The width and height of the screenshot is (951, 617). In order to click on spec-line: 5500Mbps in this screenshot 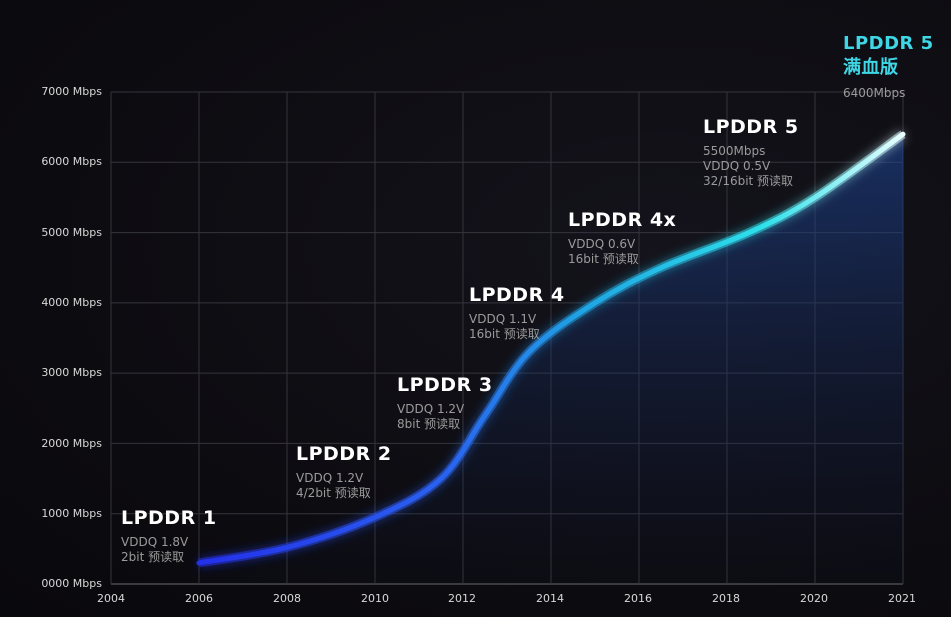, I will do `click(734, 151)`.